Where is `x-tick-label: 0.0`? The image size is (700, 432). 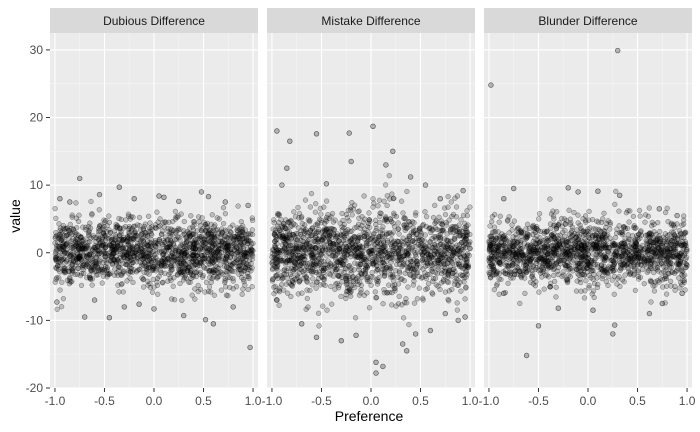 x-tick-label: 0.0 is located at coordinates (154, 401).